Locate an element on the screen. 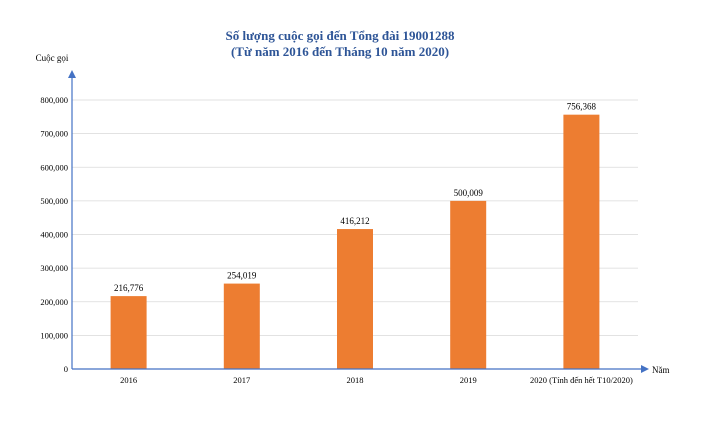  x-tick-label: 2020 (Tính đến hết T10/2020) is located at coordinates (581, 380).